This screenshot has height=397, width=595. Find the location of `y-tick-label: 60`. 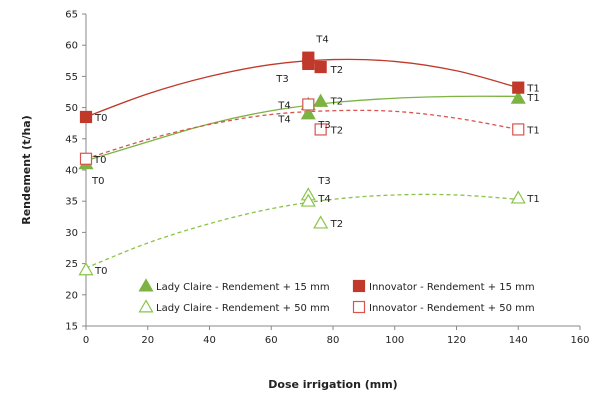

y-tick-label: 60 is located at coordinates (71, 46).